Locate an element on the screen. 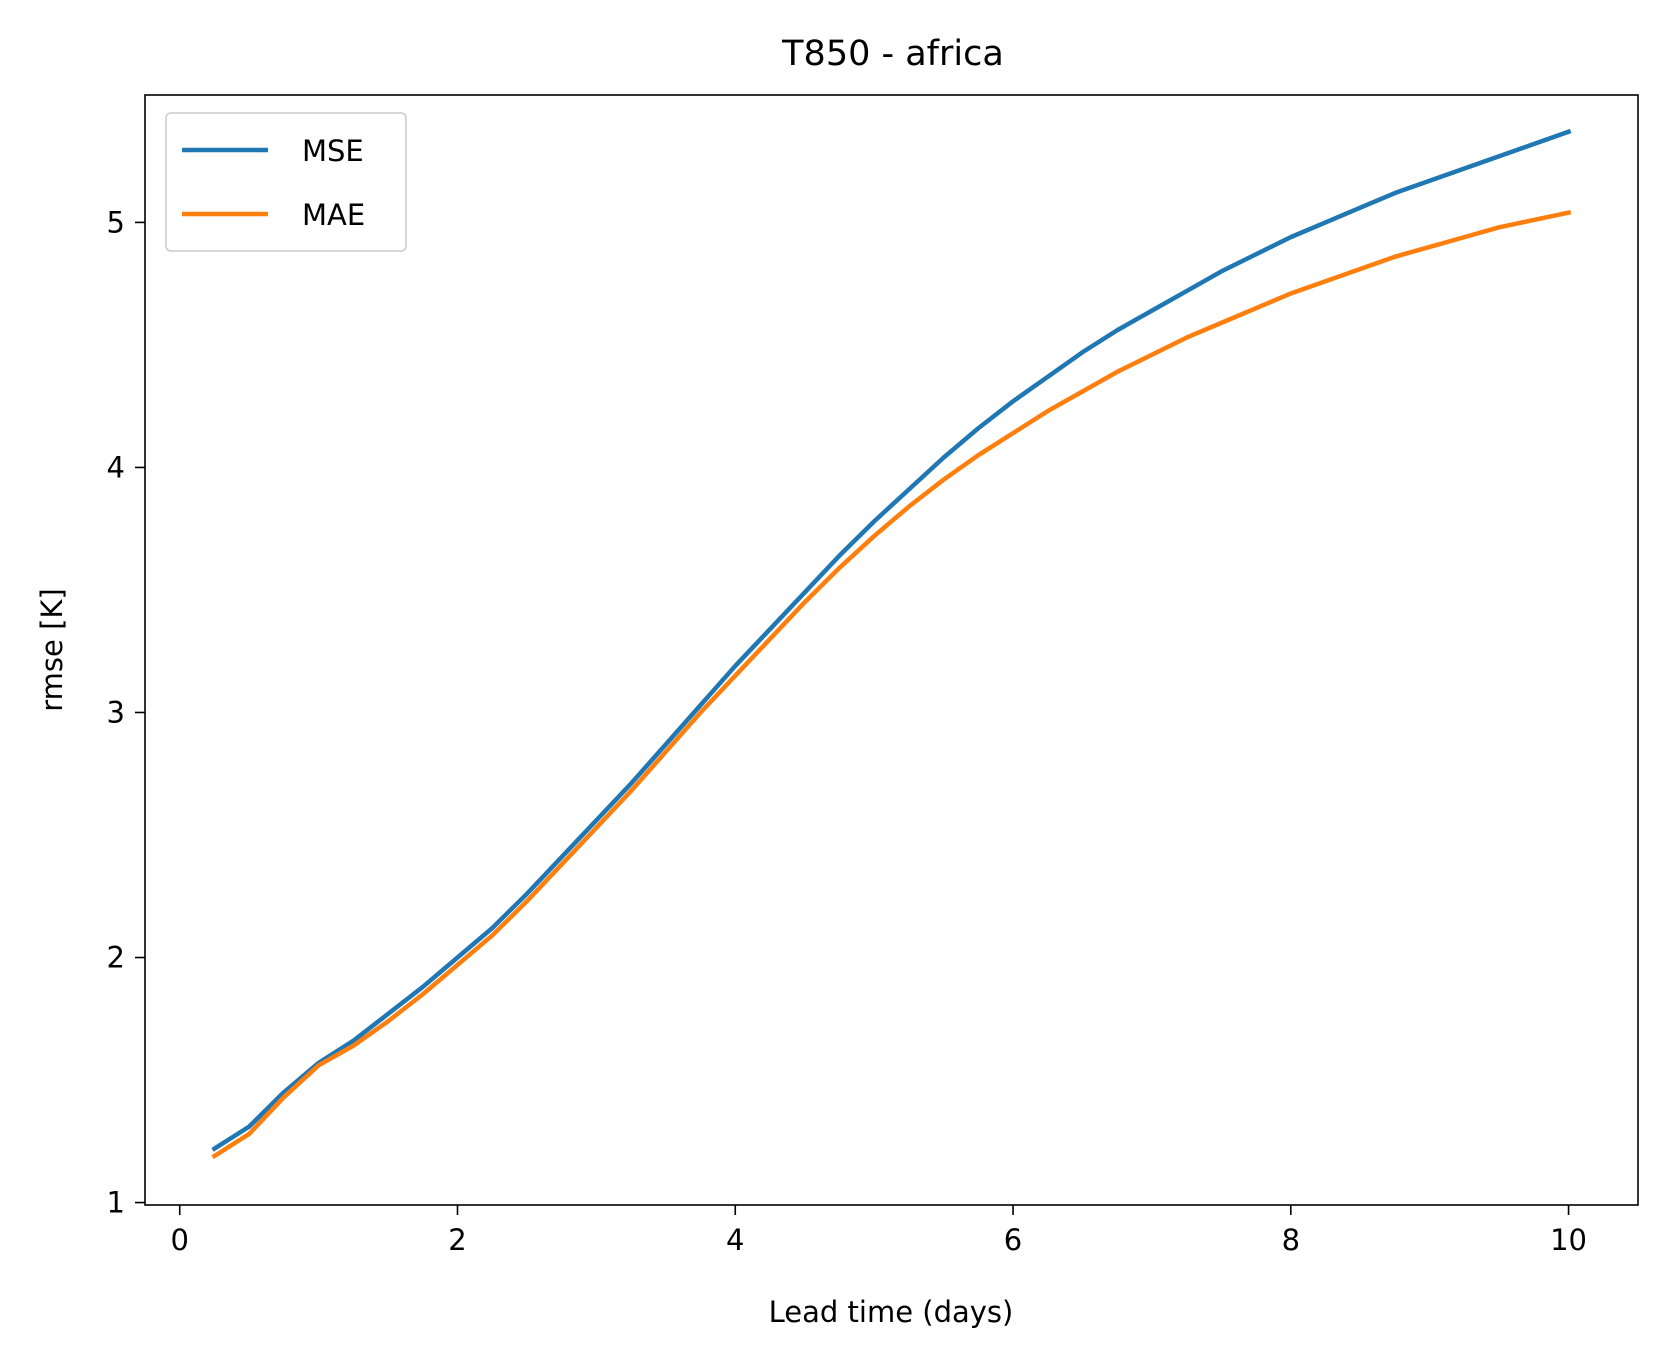  legend-label-mae: MAE is located at coordinates (333, 215).